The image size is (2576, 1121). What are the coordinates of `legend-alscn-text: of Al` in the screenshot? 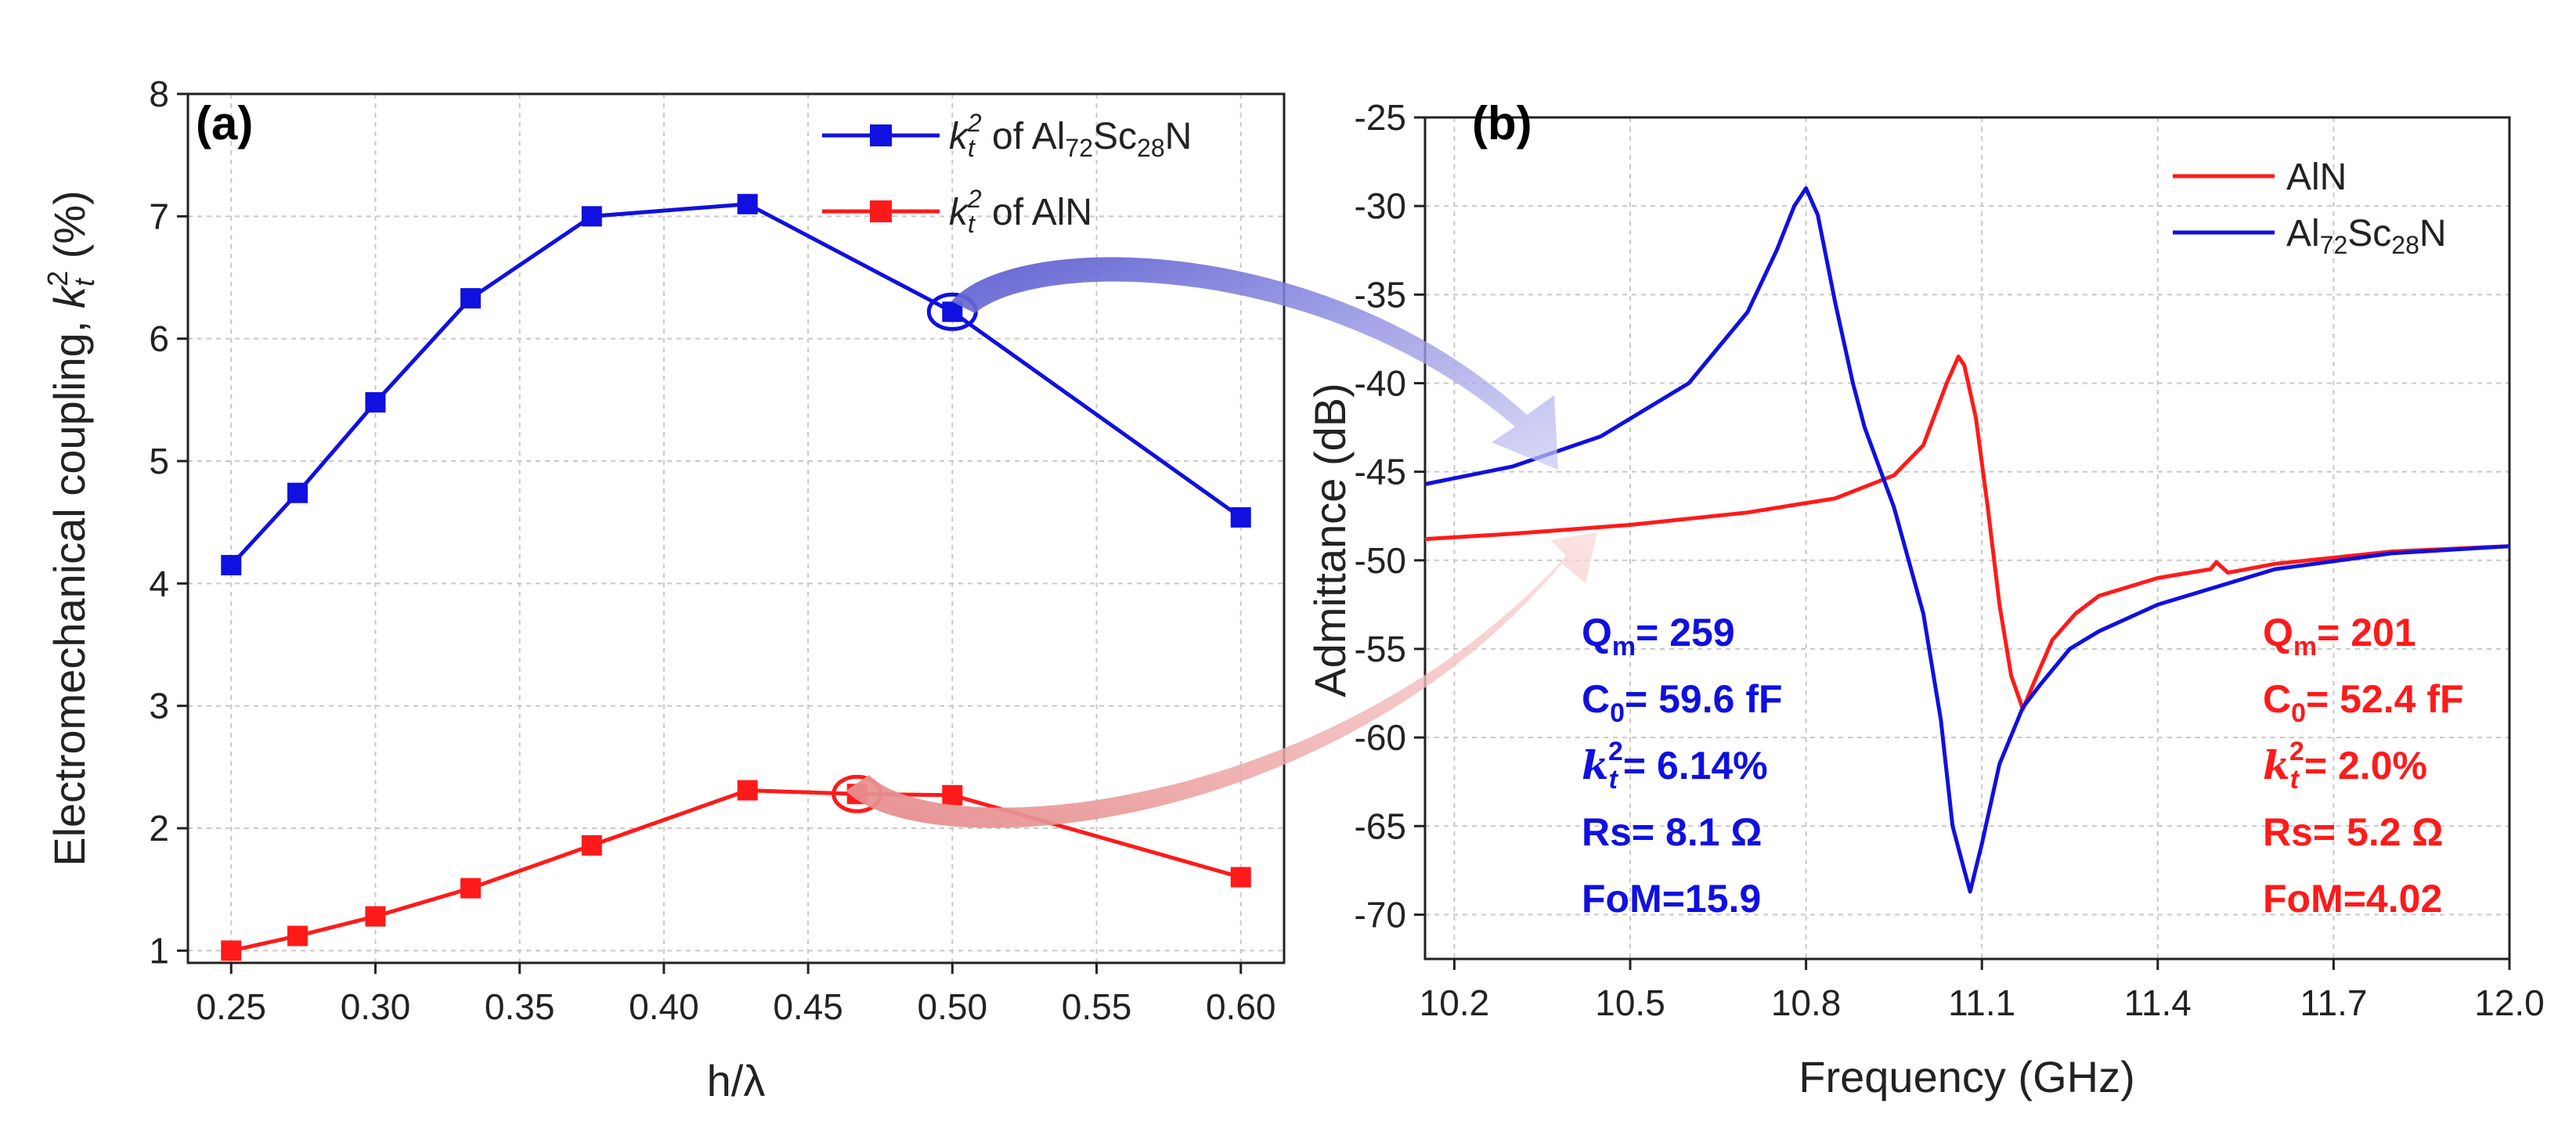 It's located at (1024, 136).